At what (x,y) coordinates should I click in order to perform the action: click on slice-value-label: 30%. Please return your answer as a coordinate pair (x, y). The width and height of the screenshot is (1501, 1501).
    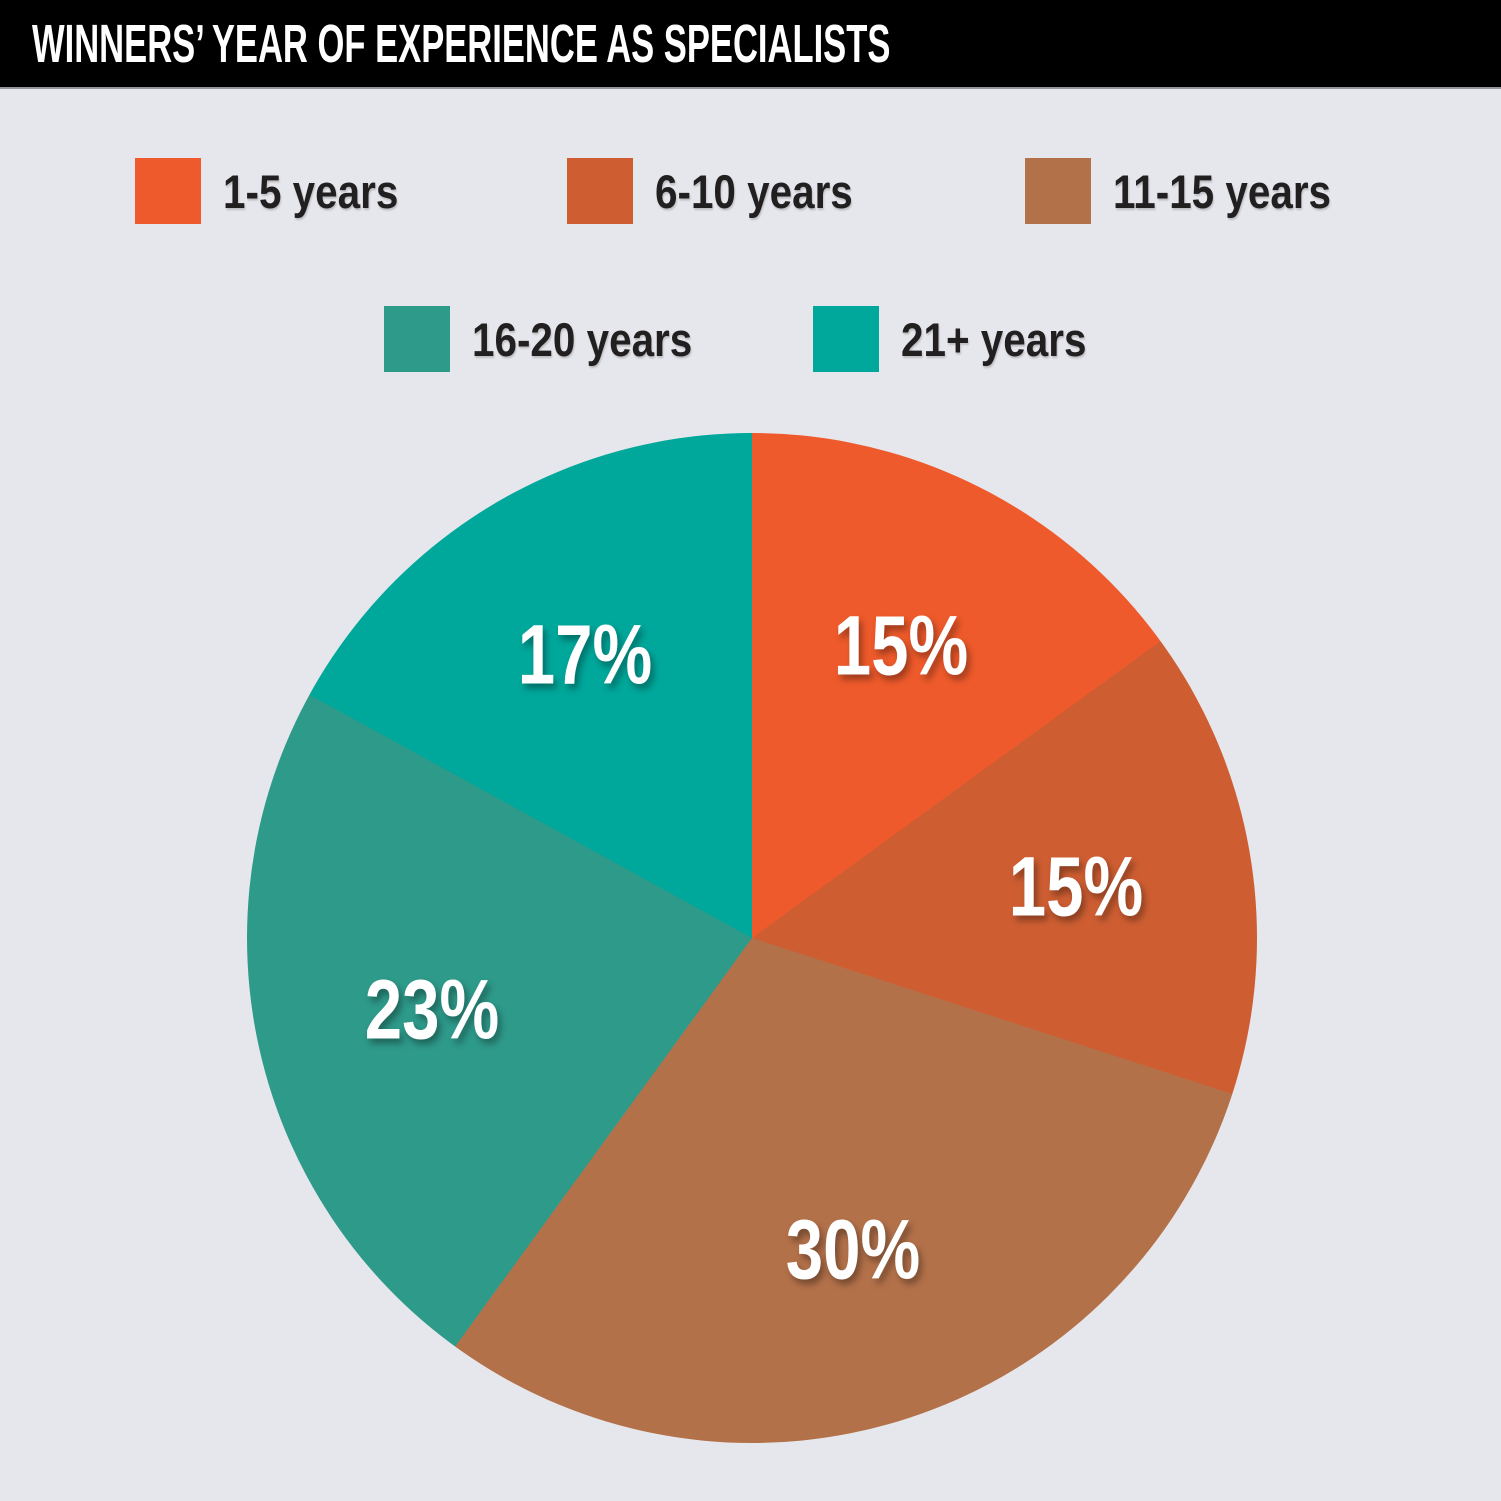
    Looking at the image, I should click on (853, 1249).